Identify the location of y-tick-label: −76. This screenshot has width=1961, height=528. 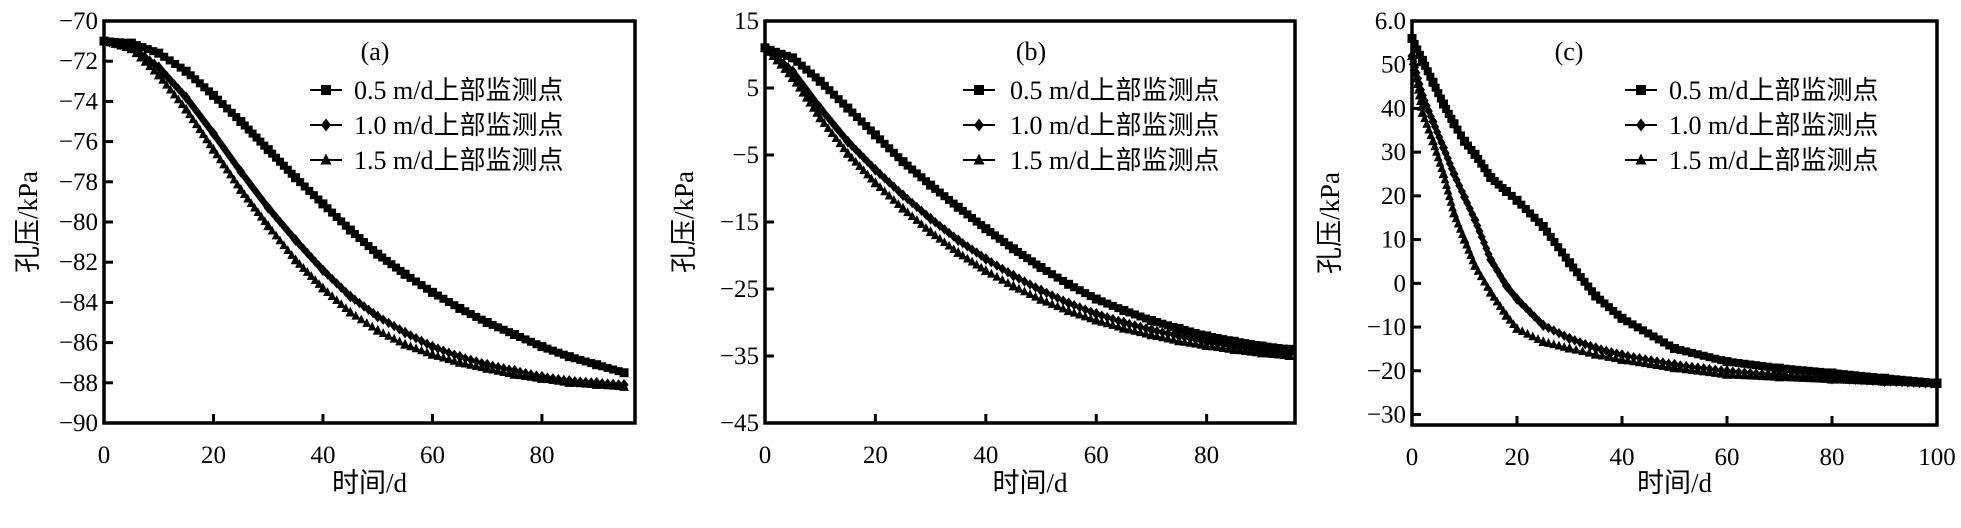
(78, 142).